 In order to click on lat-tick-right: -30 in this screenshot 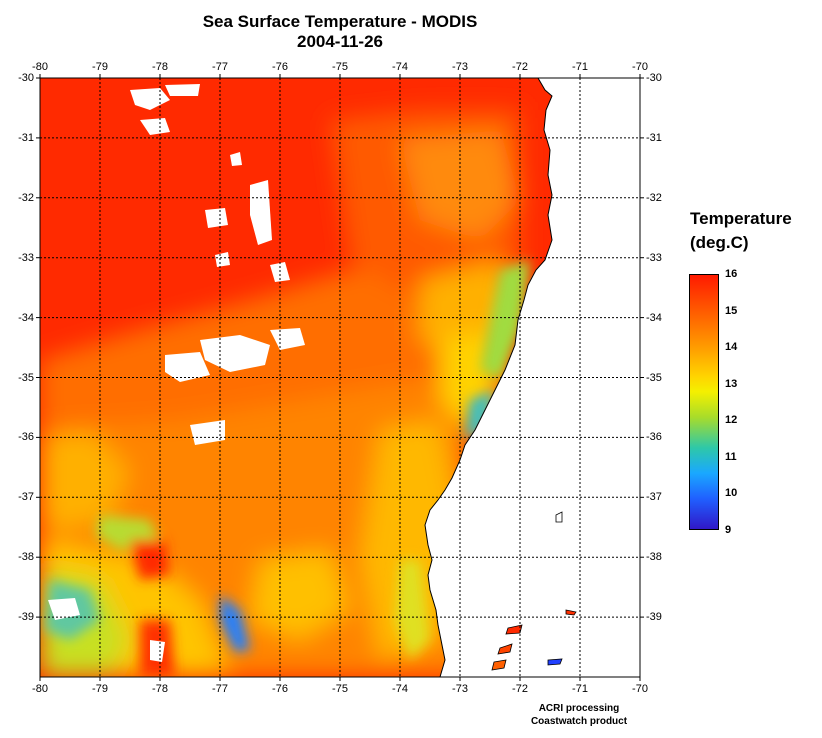, I will do `click(654, 78)`.